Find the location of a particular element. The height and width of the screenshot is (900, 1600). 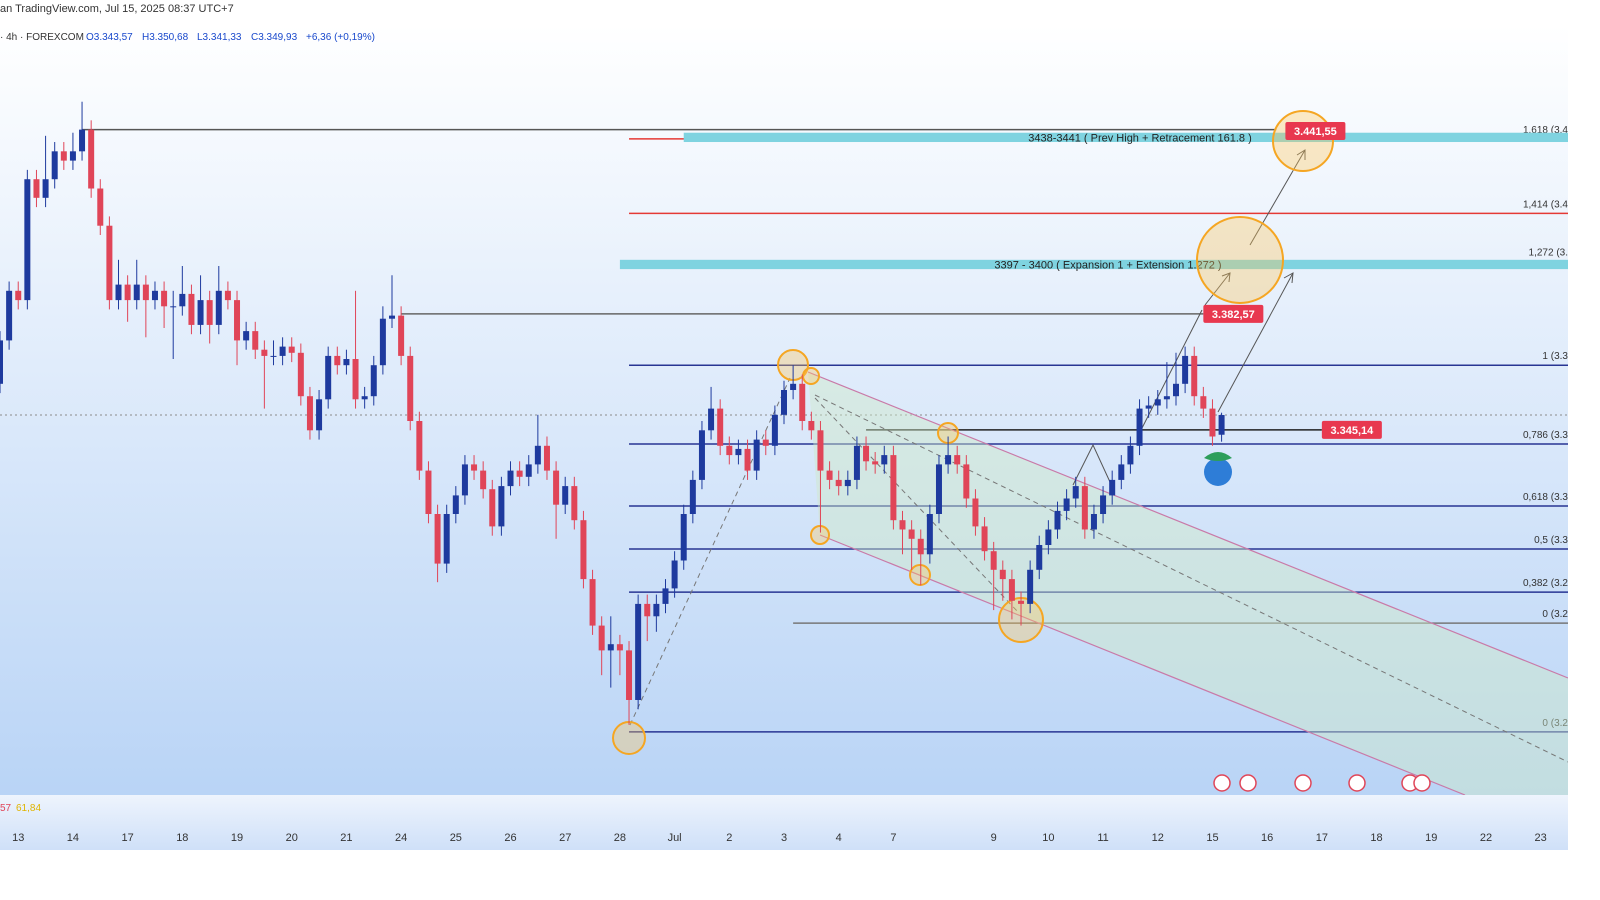

header-symbol: · 4h · FOREXCOM is located at coordinates (42, 37).